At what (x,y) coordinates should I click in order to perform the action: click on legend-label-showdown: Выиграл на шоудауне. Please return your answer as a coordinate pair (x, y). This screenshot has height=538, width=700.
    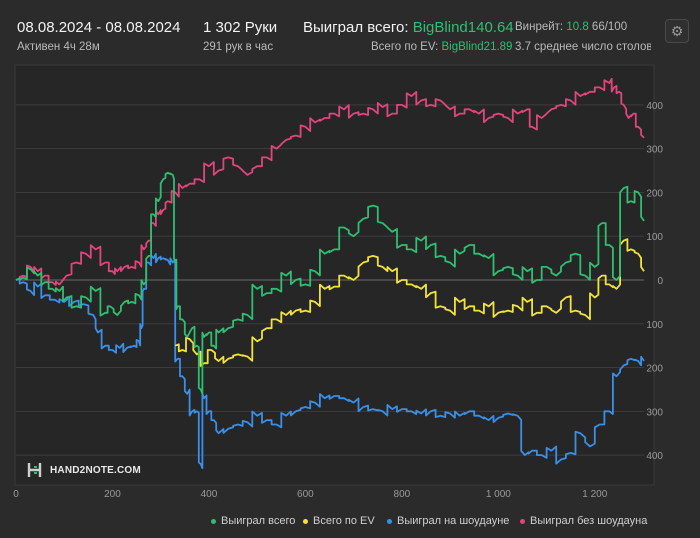
    Looking at the image, I should click on (453, 521).